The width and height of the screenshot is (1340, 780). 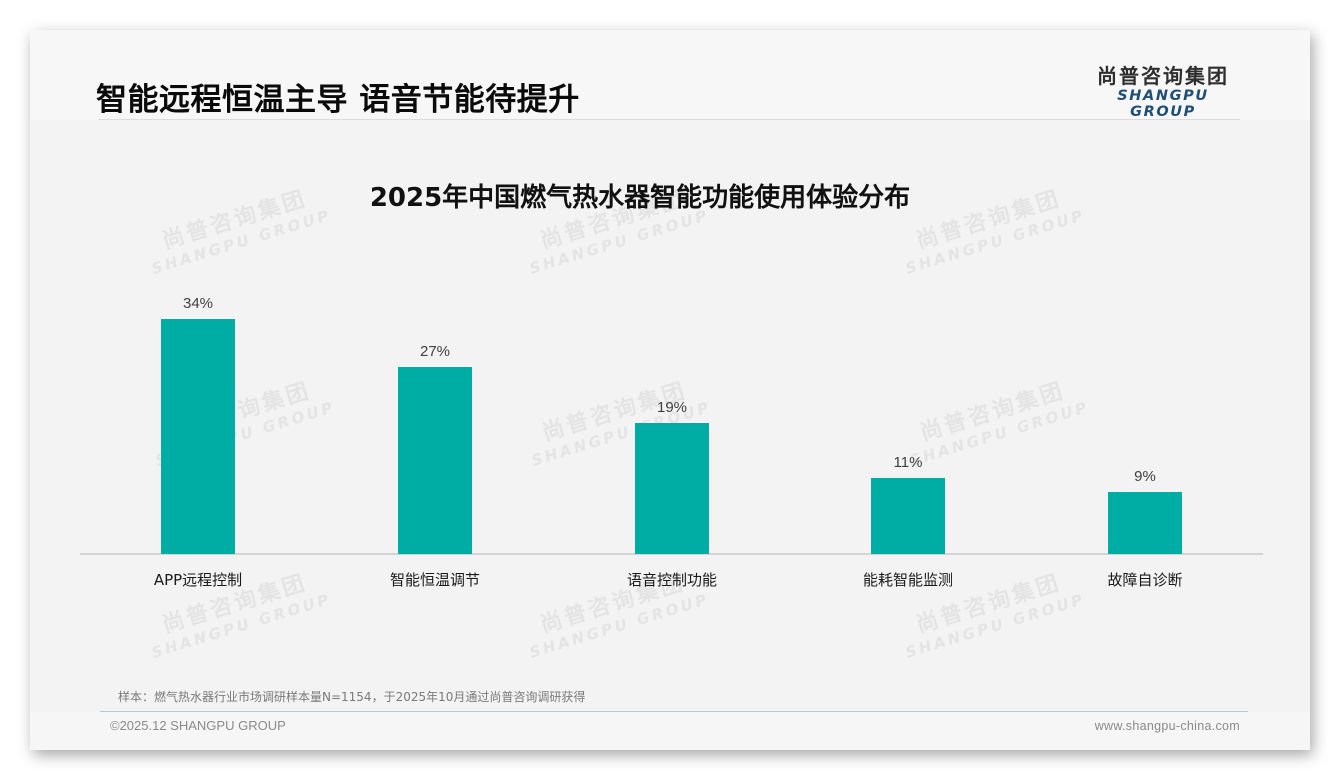 I want to click on footer-divider, so click(x=674, y=711).